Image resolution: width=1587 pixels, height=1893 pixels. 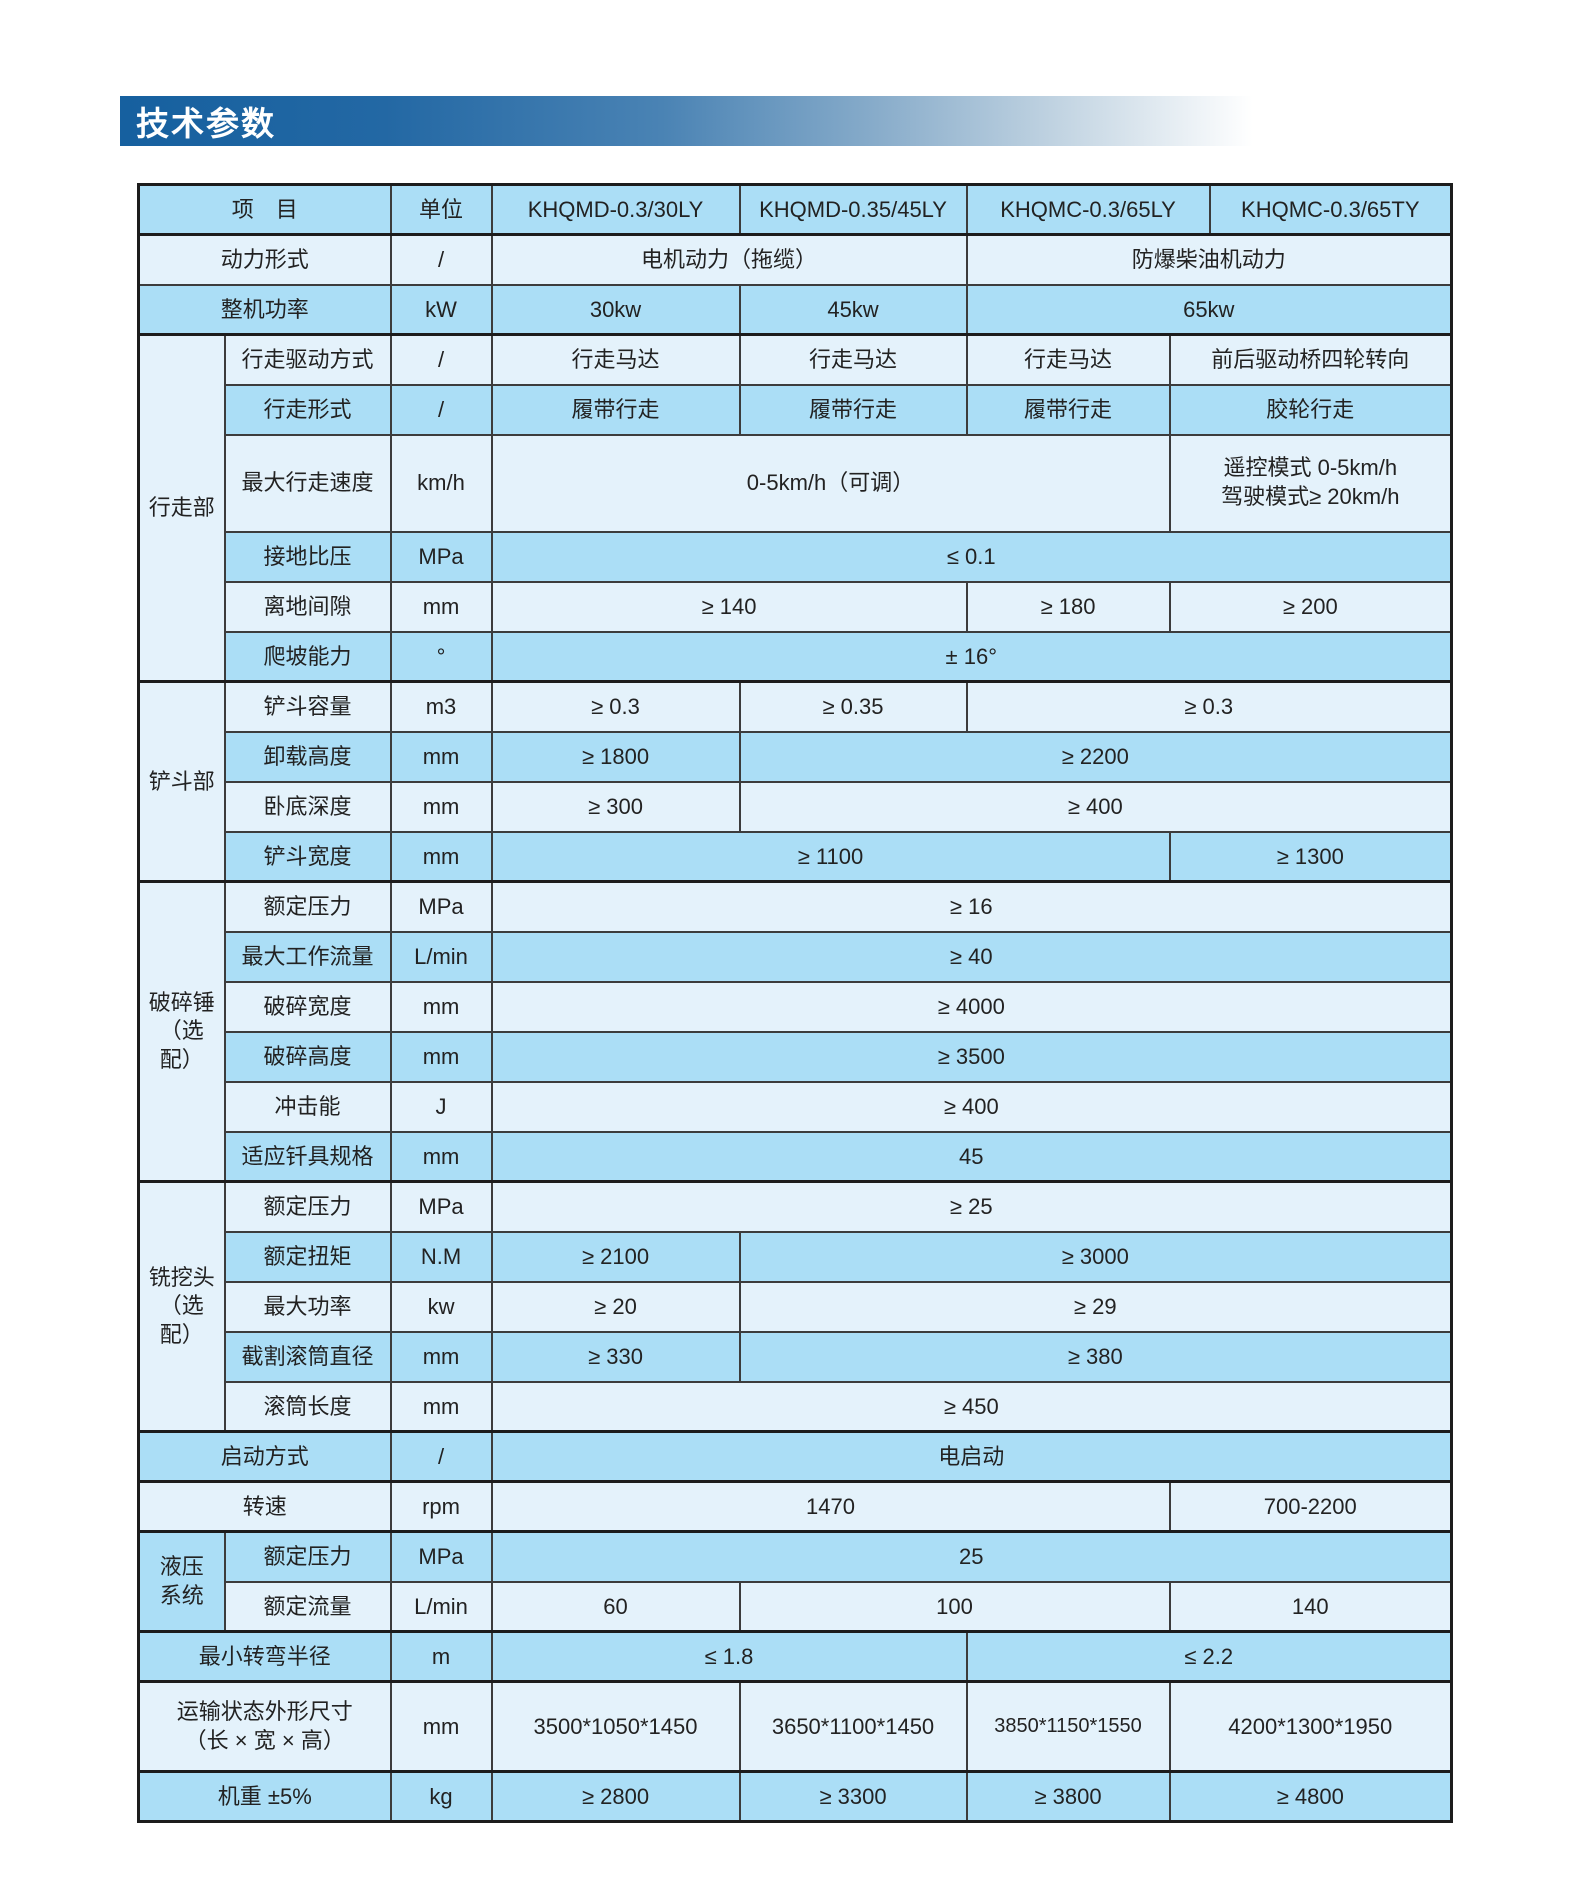 I want to click on value-cell: 60, so click(x=615, y=1606).